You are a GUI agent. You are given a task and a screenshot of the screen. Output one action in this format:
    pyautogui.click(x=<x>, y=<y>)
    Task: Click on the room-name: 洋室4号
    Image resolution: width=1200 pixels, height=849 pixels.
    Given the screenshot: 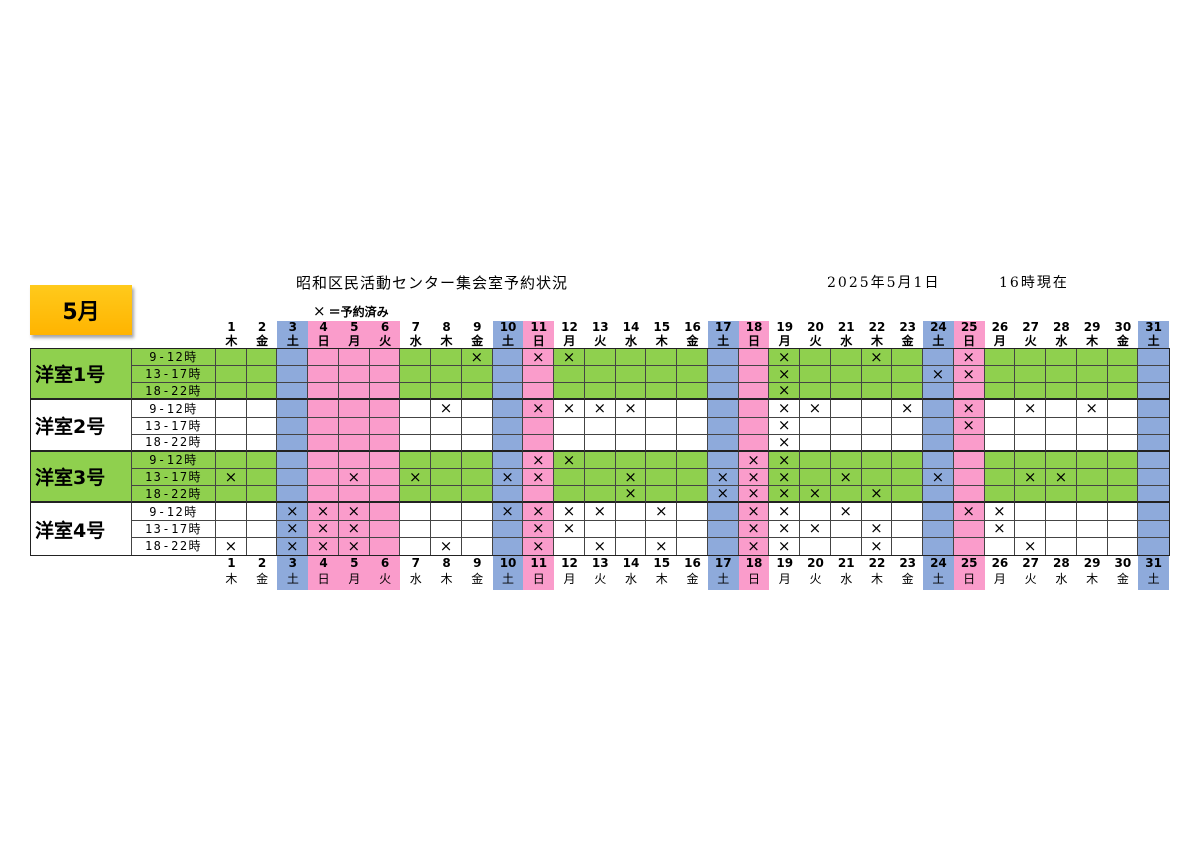 What is the action you would take?
    pyautogui.click(x=81, y=529)
    